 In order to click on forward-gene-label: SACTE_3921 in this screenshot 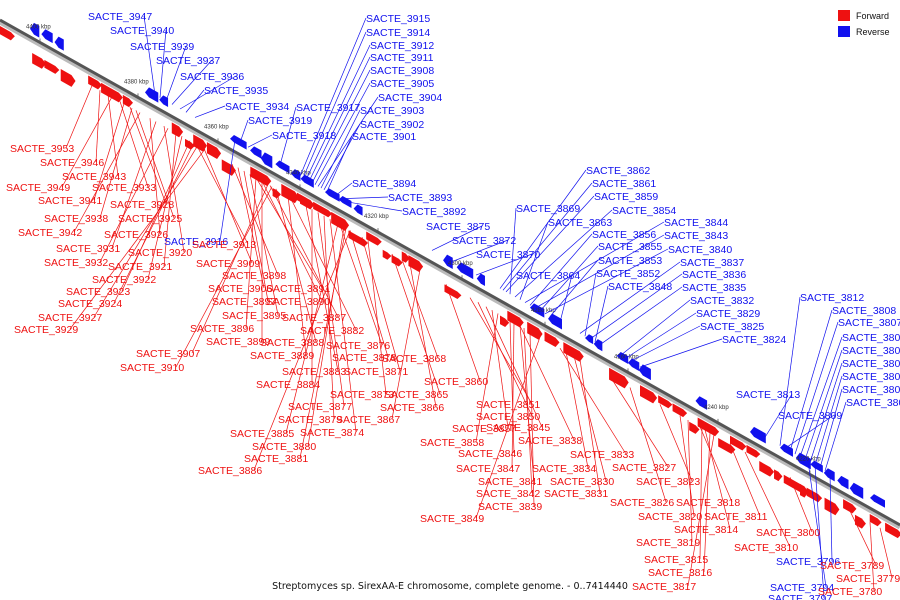, I will do `click(140, 267)`.